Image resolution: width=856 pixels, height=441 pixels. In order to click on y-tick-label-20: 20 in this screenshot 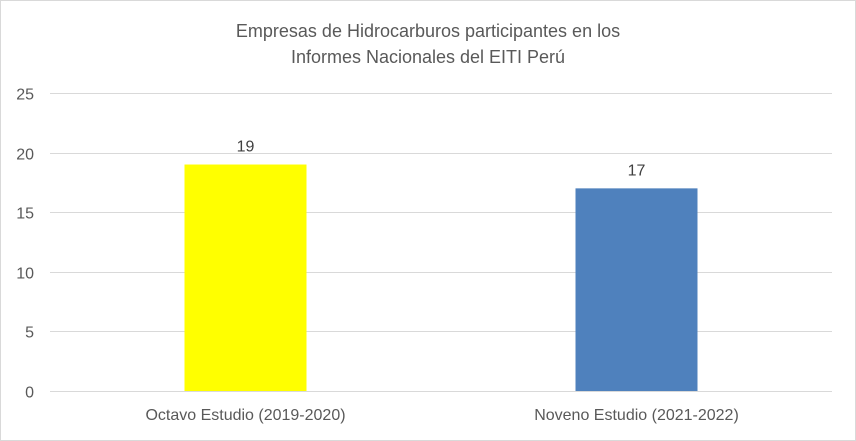, I will do `click(25, 155)`.